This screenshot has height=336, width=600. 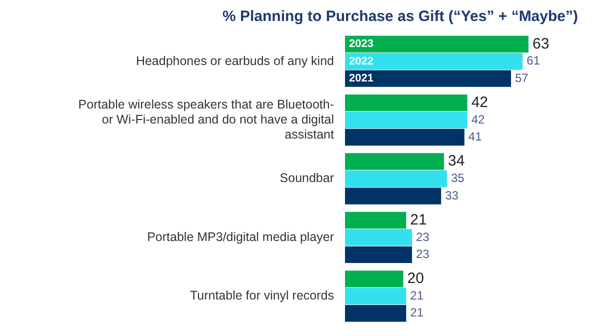 I want to click on y-tick-label: Portable MP3/digital media player, so click(x=240, y=237).